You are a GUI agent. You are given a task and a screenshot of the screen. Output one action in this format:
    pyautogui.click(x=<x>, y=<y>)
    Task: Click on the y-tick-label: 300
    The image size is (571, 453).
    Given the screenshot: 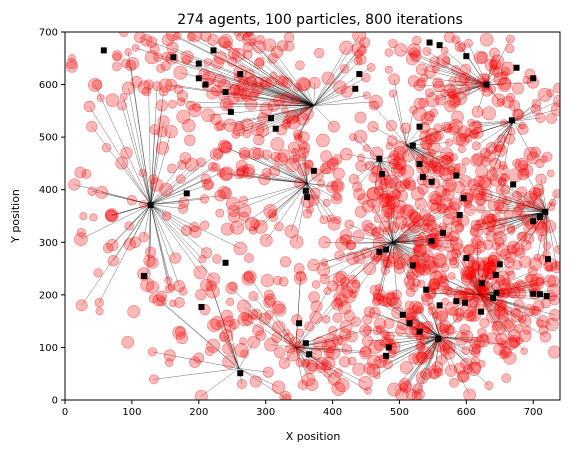 What is the action you would take?
    pyautogui.click(x=48, y=243)
    